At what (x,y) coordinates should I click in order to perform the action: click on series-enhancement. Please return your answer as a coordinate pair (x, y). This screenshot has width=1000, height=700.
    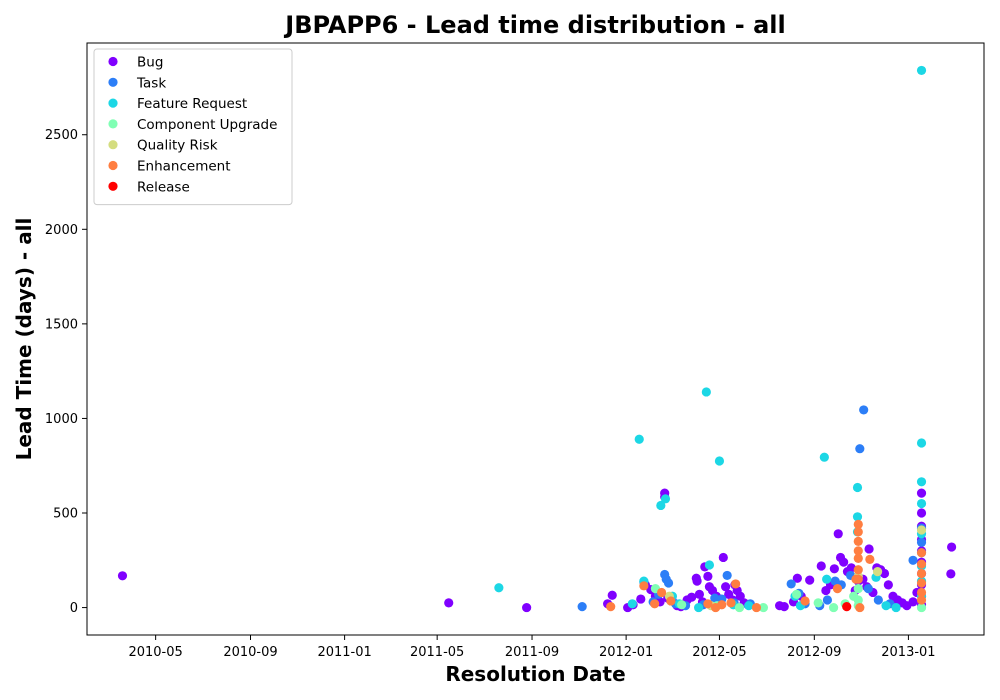
    Looking at the image, I should click on (766, 566).